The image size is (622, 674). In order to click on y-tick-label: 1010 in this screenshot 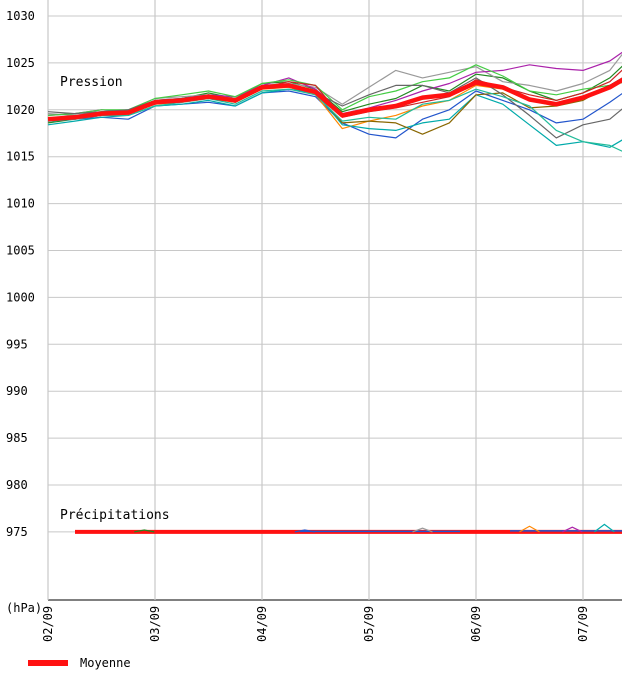, I will do `click(20, 204)`.